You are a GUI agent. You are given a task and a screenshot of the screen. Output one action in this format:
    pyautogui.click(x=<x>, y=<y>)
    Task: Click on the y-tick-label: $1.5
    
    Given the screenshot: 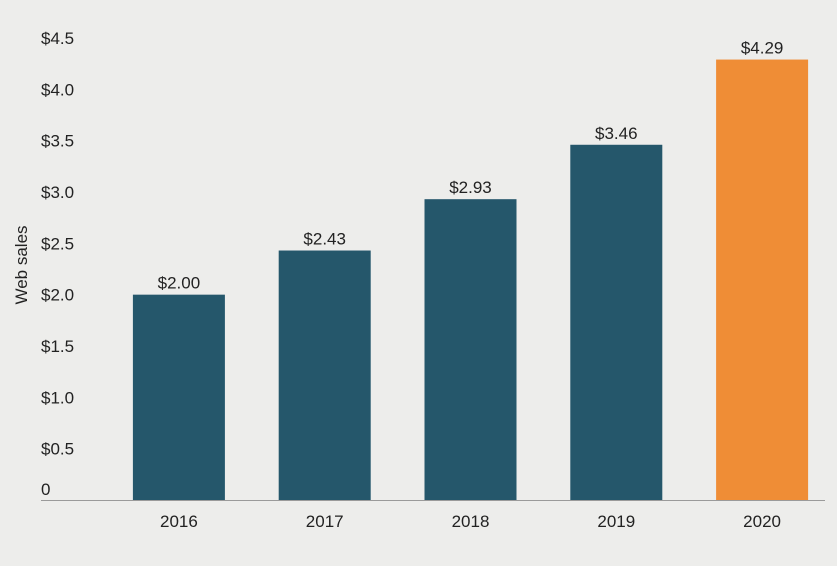 What is the action you would take?
    pyautogui.click(x=57, y=346)
    